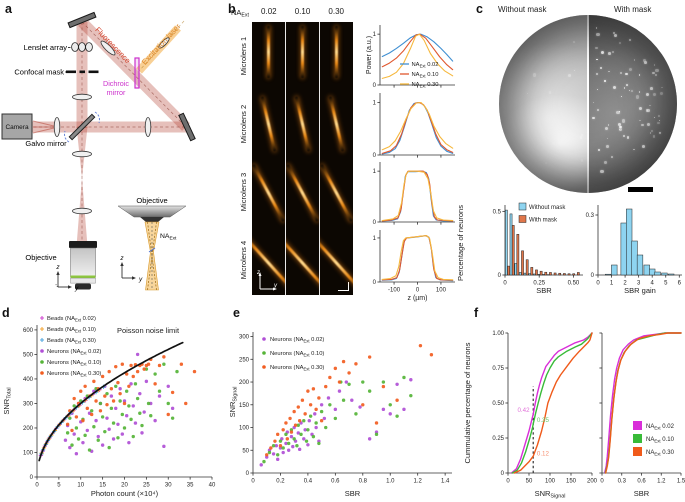 The width and height of the screenshot is (685, 502). What do you see at coordinates (28, 404) in the screenshot?
I see `y-tick-label: 300` at bounding box center [28, 404].